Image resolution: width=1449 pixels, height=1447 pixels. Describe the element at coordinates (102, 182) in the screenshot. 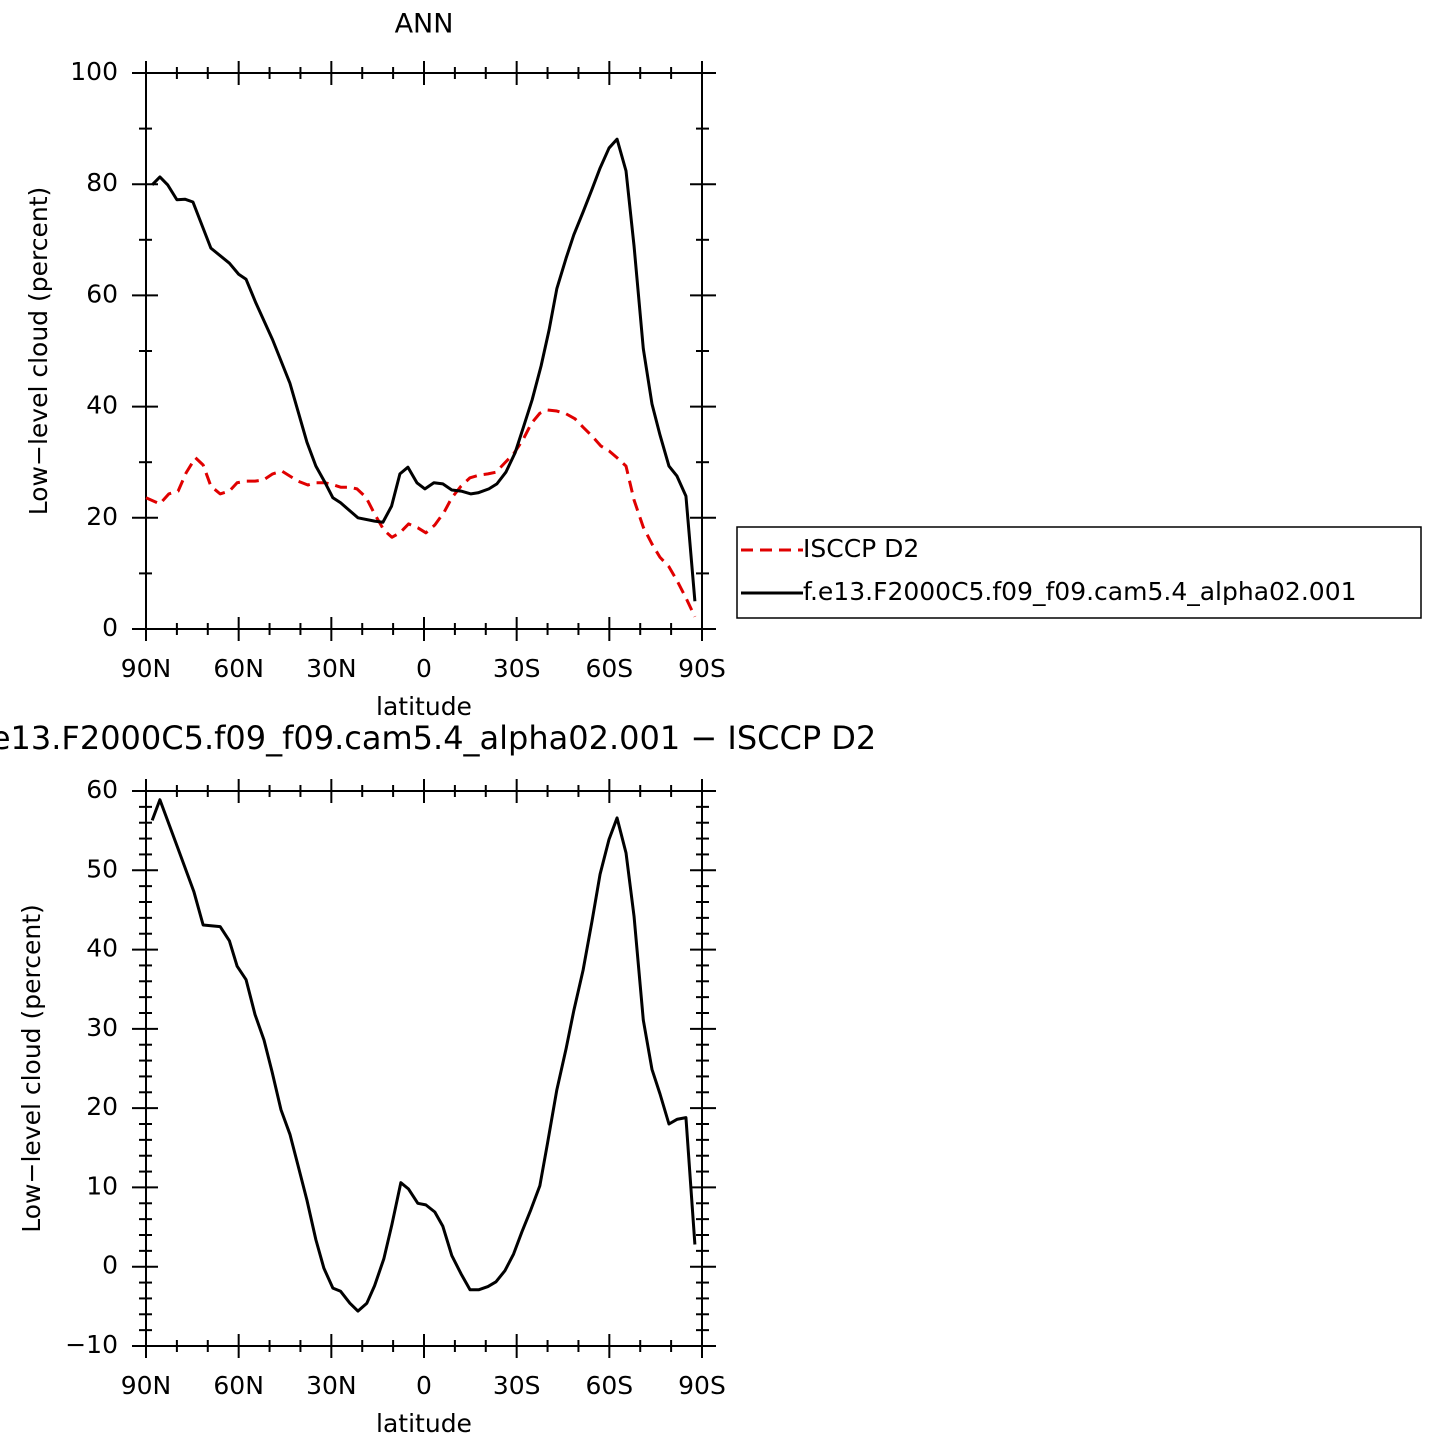

I see `y-tick-label: 80` at that location.